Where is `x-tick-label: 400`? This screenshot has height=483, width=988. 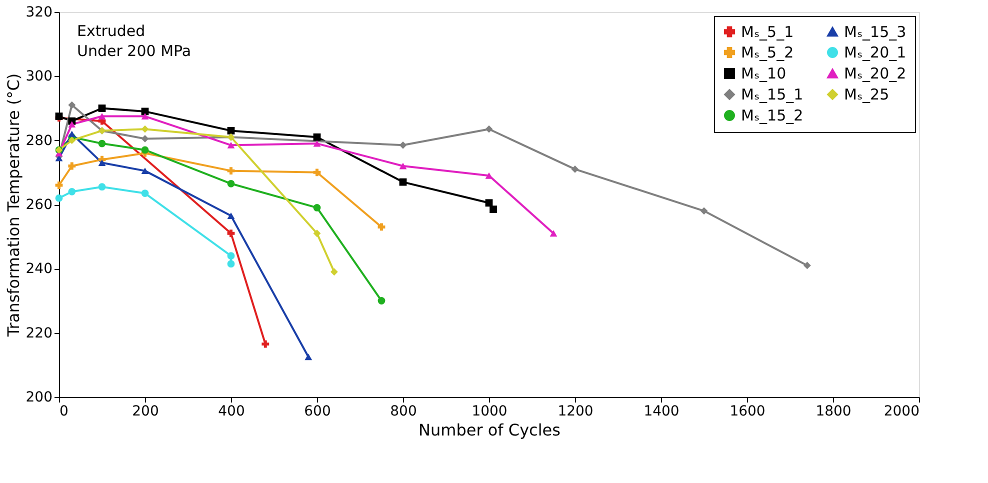
x-tick-label: 400 is located at coordinates (231, 412).